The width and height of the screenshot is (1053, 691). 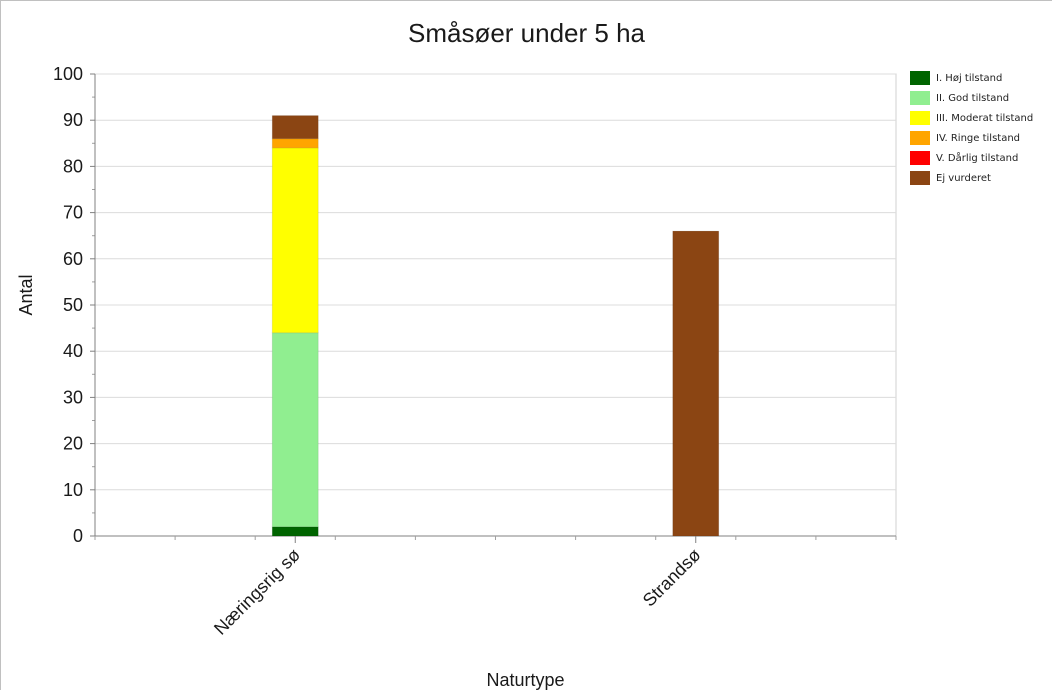 I want to click on chart-title: Småsøer under 5 ha, so click(x=526, y=33).